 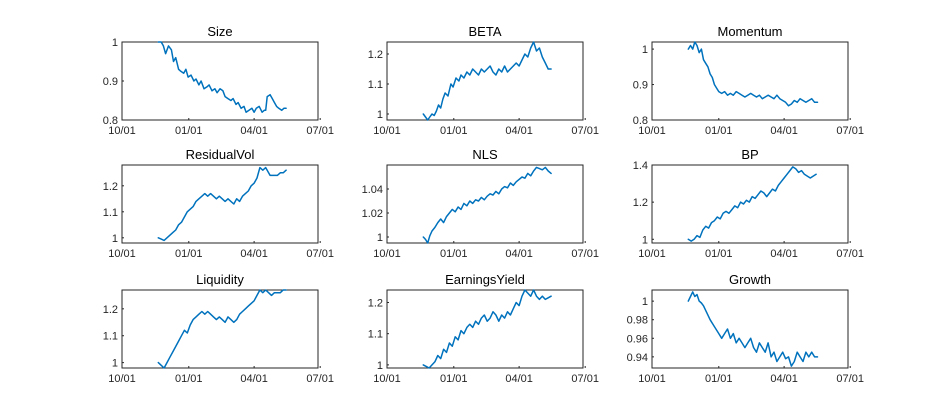 What do you see at coordinates (753, 329) in the screenshot?
I see `series-line-growth` at bounding box center [753, 329].